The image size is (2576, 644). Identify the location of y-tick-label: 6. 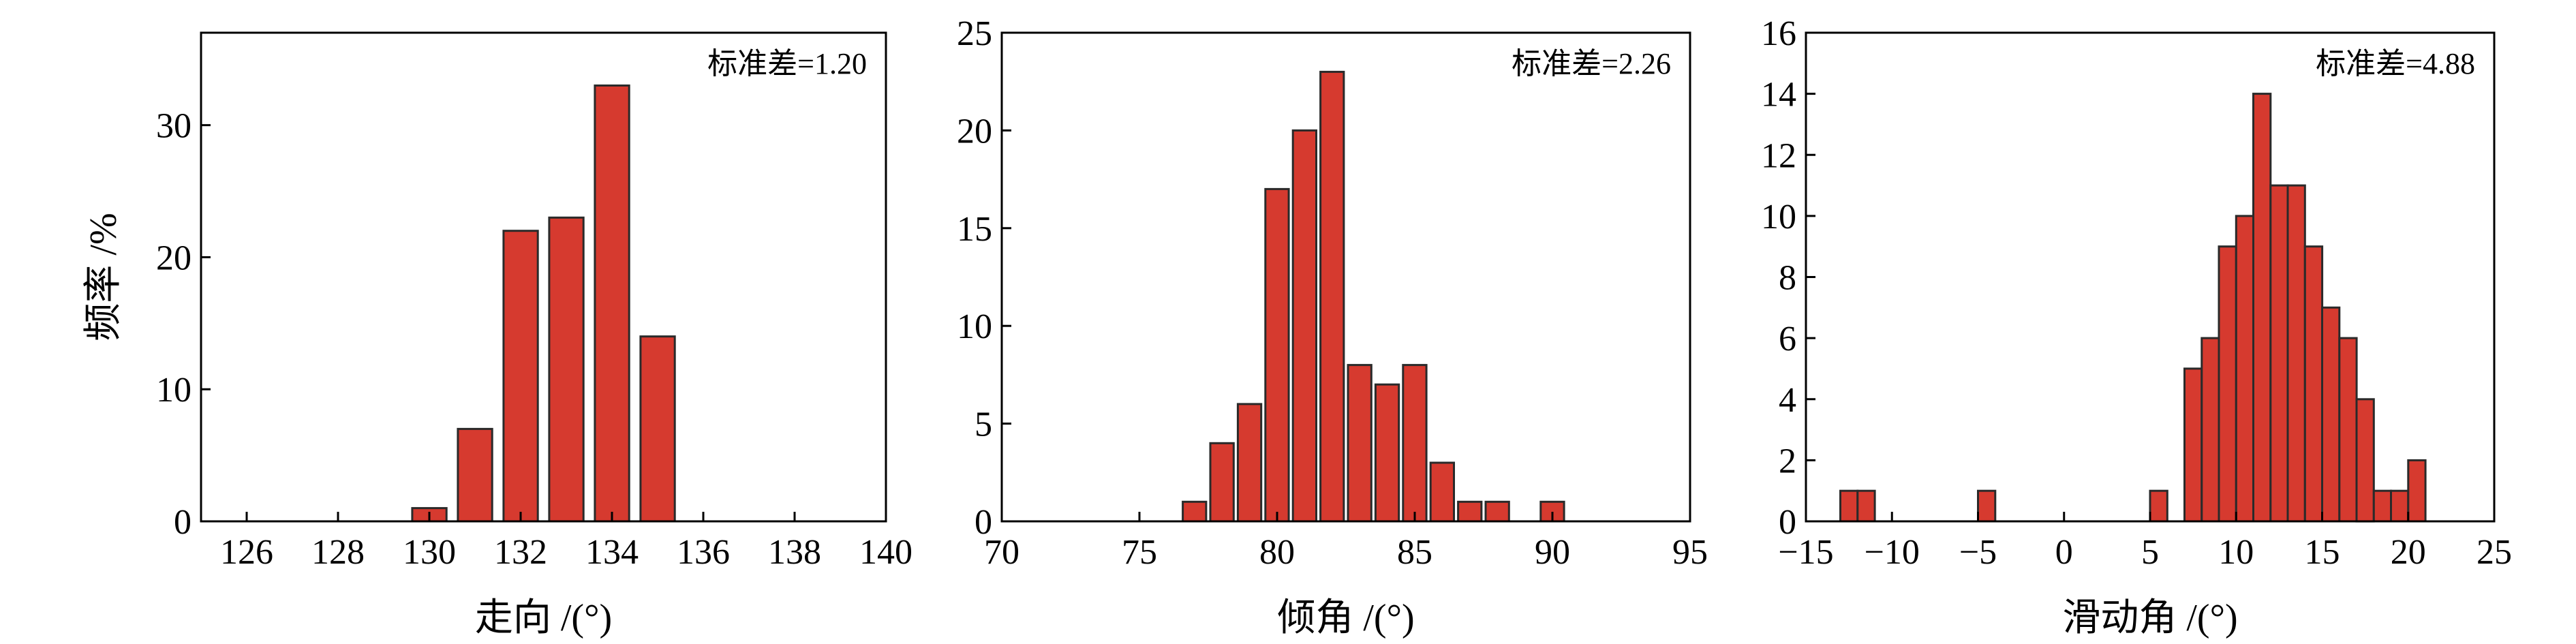
(1788, 339).